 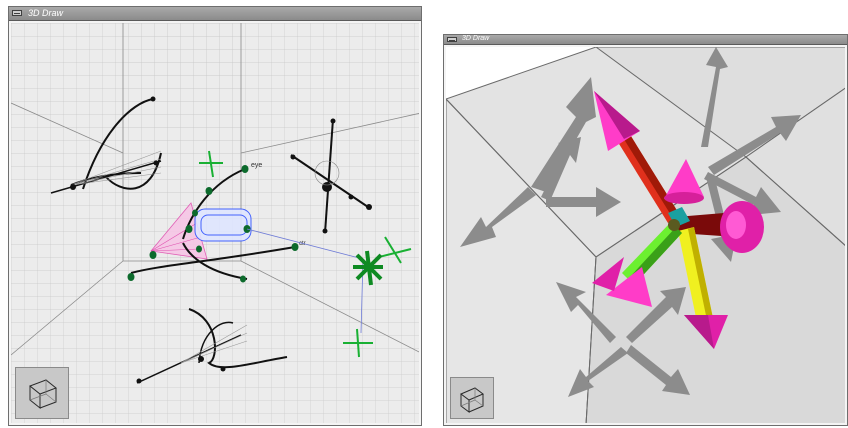 What do you see at coordinates (678, 220) in the screenshot?
I see `arrow-widget` at bounding box center [678, 220].